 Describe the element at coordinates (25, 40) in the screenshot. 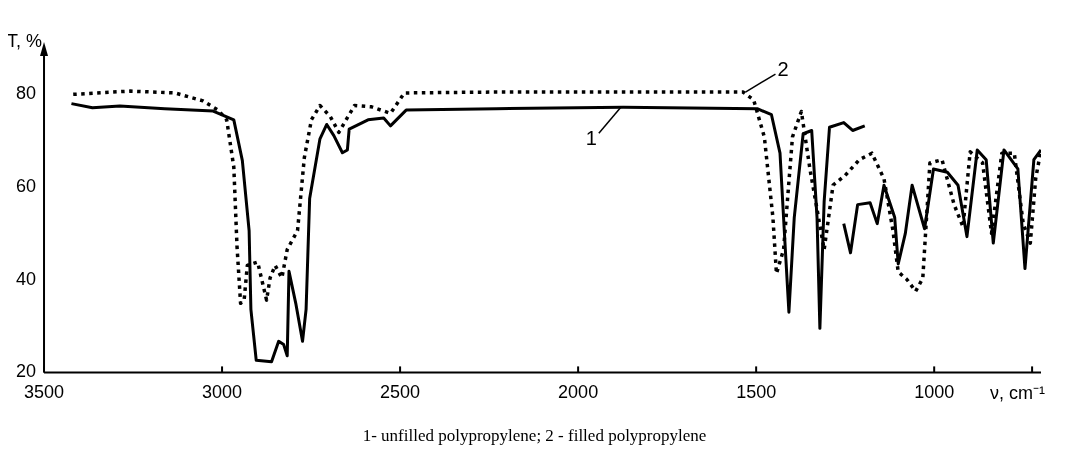

I see `y-axis-title: T, %` at that location.